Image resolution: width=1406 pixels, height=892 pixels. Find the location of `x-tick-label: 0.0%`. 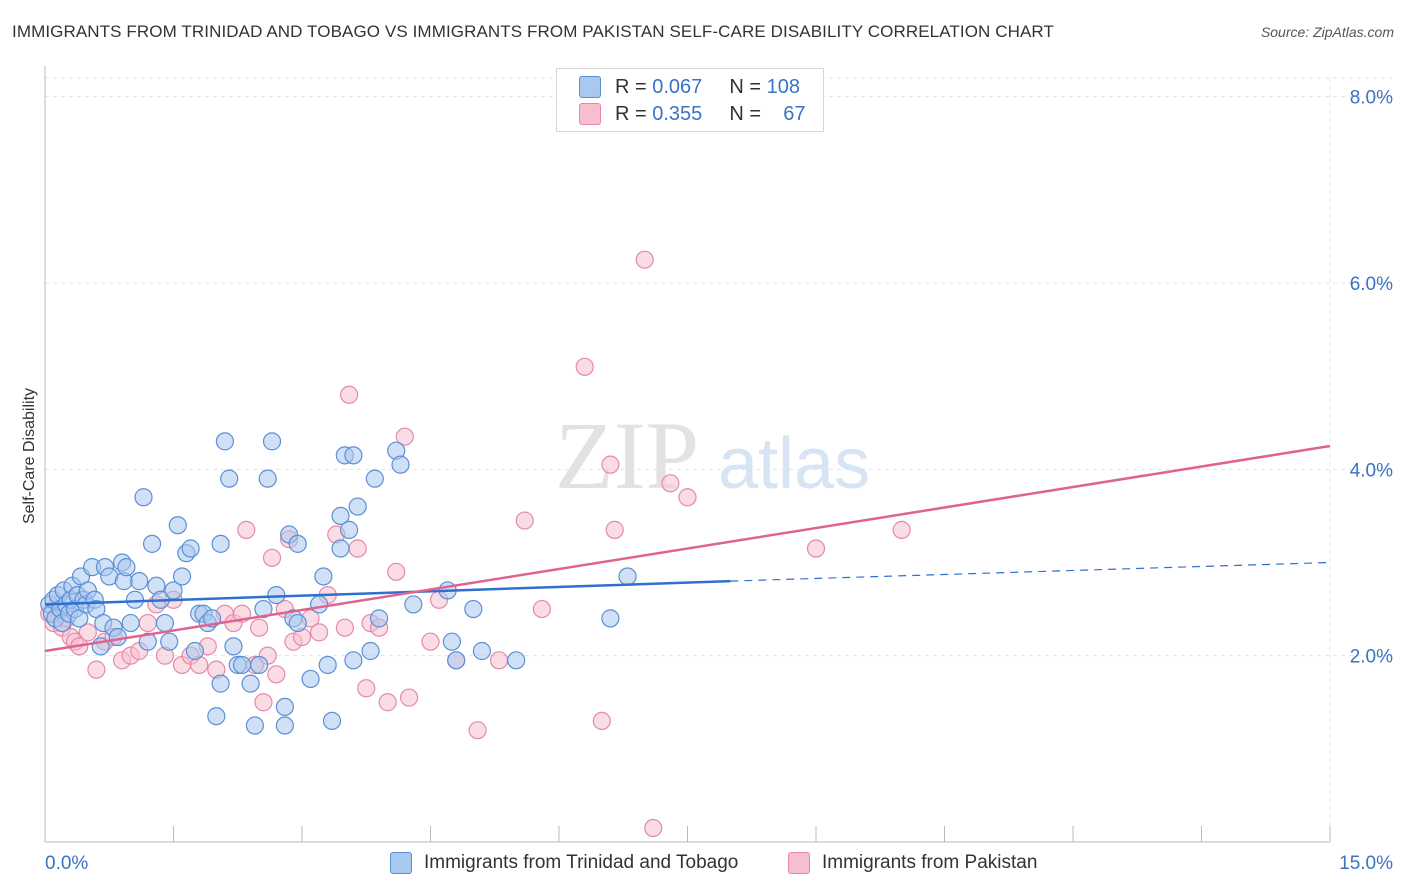

x-tick-label: 0.0% is located at coordinates (66, 863).